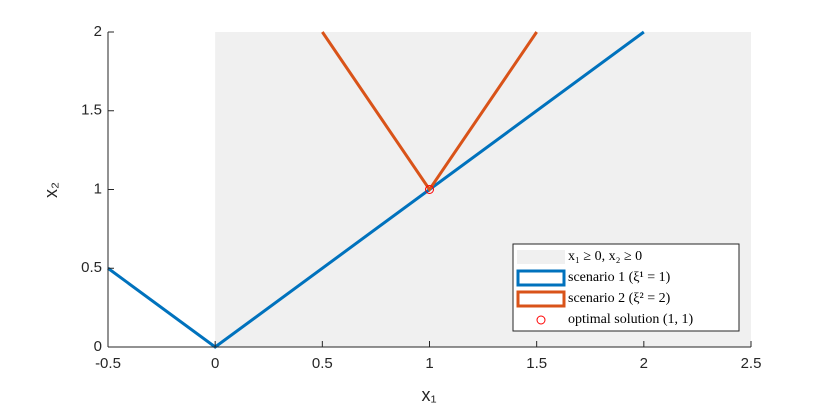 This screenshot has width=830, height=415. Describe the element at coordinates (322, 363) in the screenshot. I see `x-tick-label: 0.5` at that location.